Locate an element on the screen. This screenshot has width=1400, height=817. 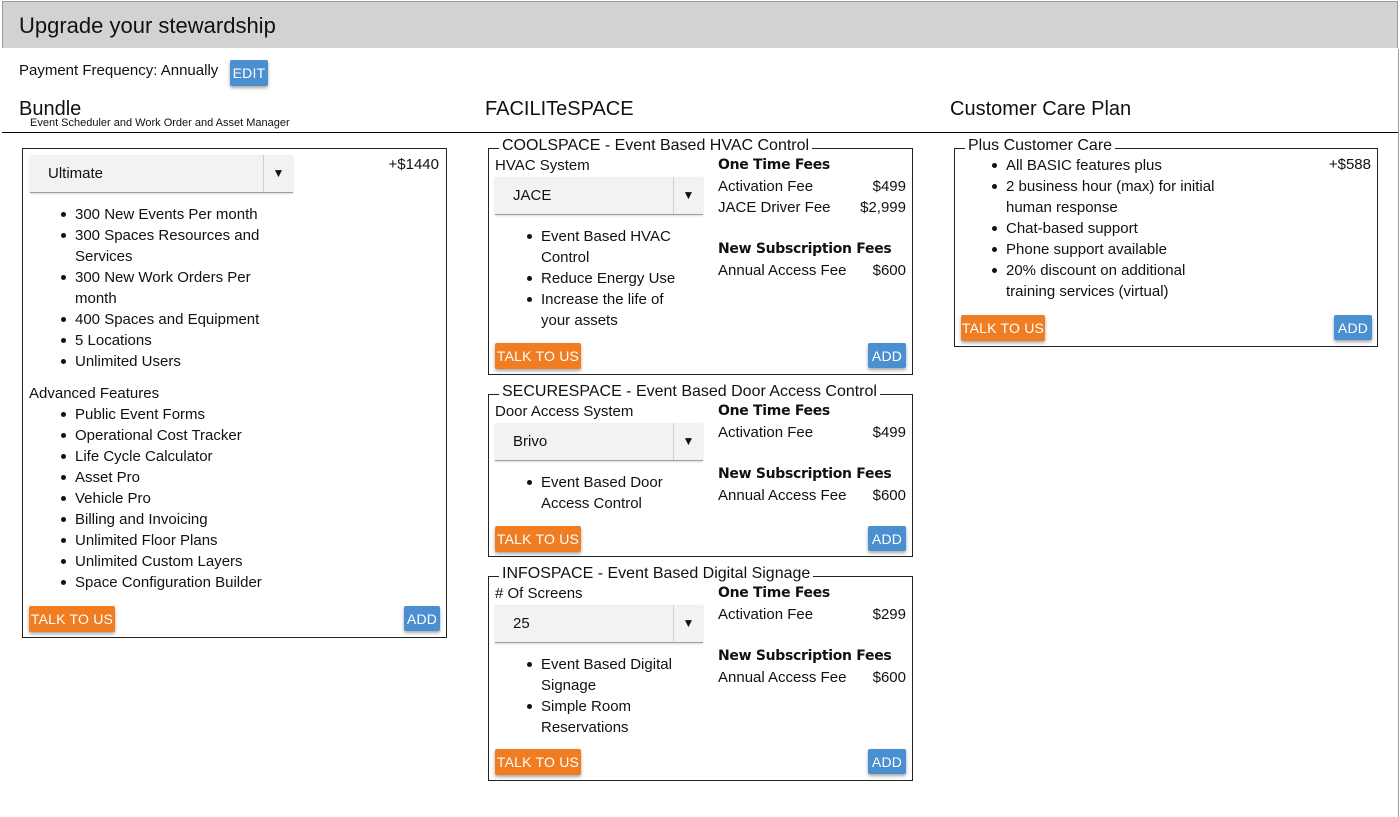
fee-row: Activation Fee $299 is located at coordinates (812, 614).